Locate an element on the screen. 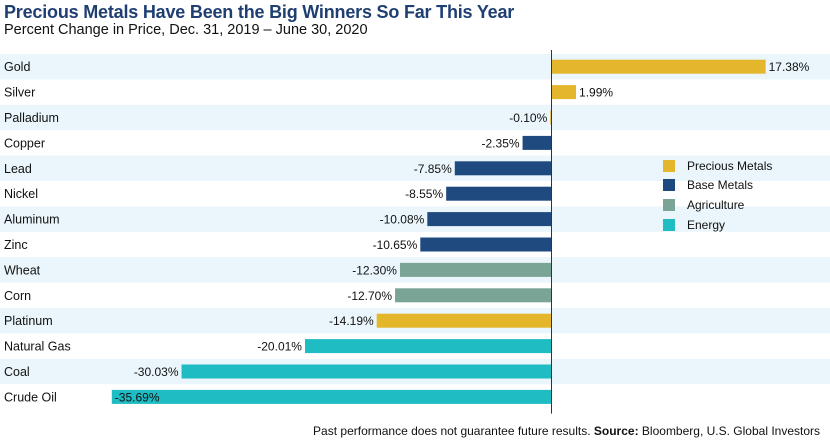 The image size is (830, 442). legend-item-base-metals: Base Metals is located at coordinates (717, 186).